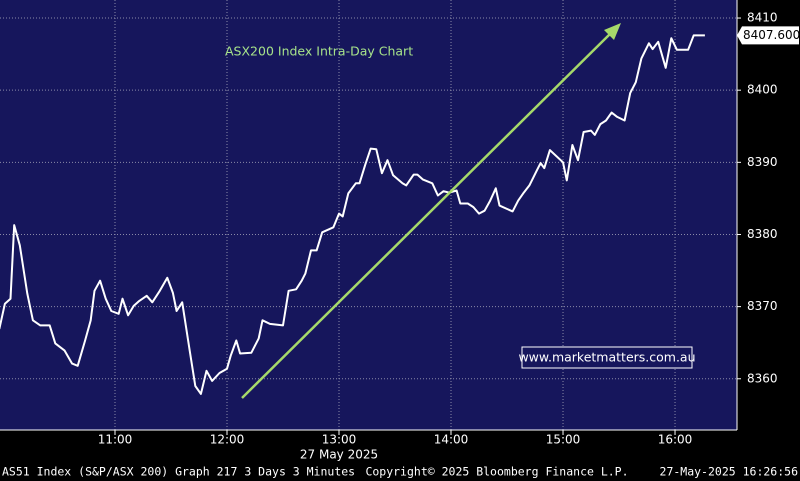  What do you see at coordinates (563, 440) in the screenshot?
I see `x-tick-label: 15:00` at bounding box center [563, 440].